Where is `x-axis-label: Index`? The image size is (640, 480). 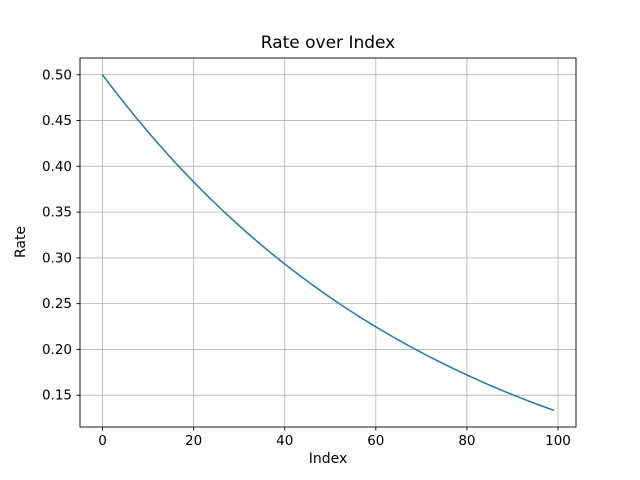 x-axis-label: Index is located at coordinates (328, 459).